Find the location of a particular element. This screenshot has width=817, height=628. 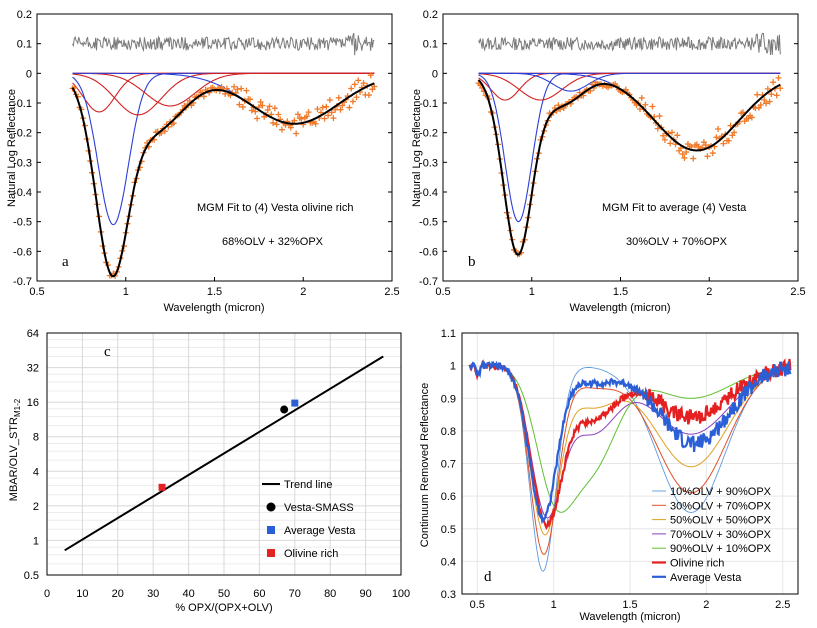

panel-c-xtick-label: 80 is located at coordinates (330, 594).